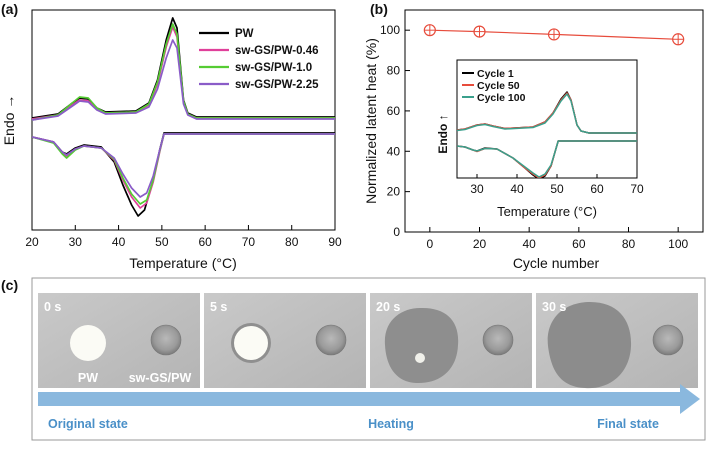  What do you see at coordinates (637, 189) in the screenshot?
I see `inset-x-tick-label: 70` at bounding box center [637, 189].